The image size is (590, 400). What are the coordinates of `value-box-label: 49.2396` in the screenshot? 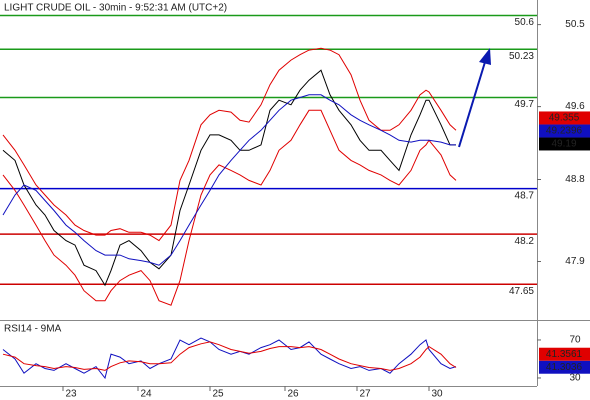 It's located at (564, 131).